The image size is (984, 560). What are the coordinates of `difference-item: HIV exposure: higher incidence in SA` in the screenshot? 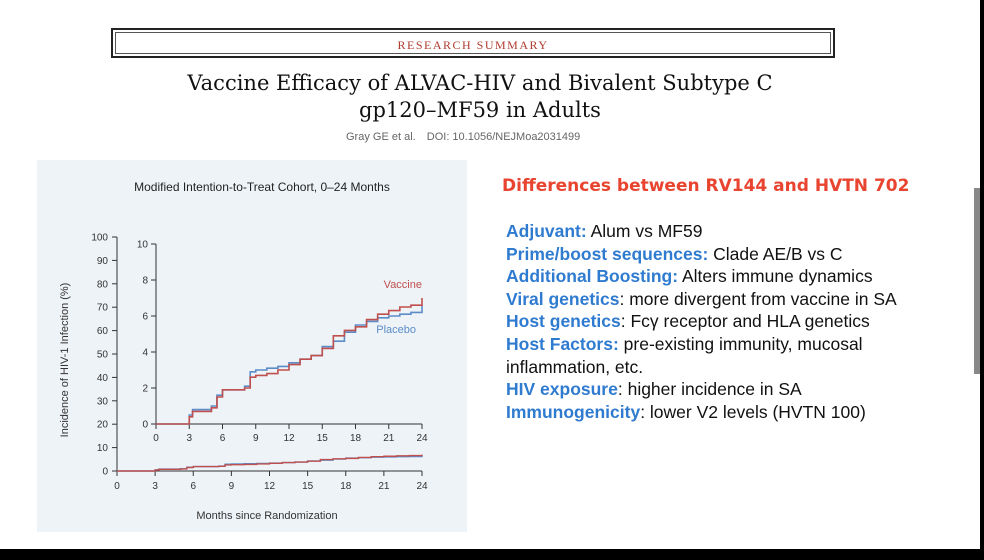 It's located at (726, 389).